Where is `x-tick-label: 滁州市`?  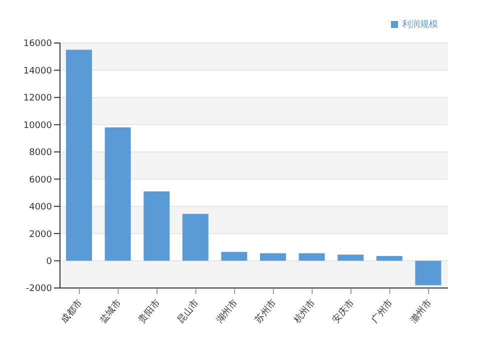 x-tick-label: 滁州市 is located at coordinates (421, 311).